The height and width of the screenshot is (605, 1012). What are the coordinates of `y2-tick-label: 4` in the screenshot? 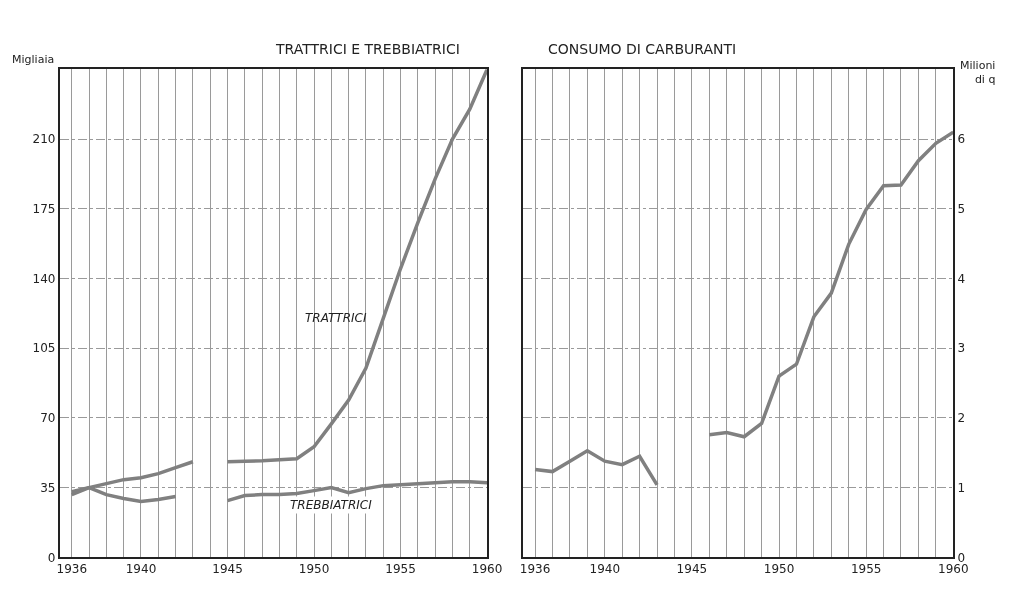 It's located at (961, 278).